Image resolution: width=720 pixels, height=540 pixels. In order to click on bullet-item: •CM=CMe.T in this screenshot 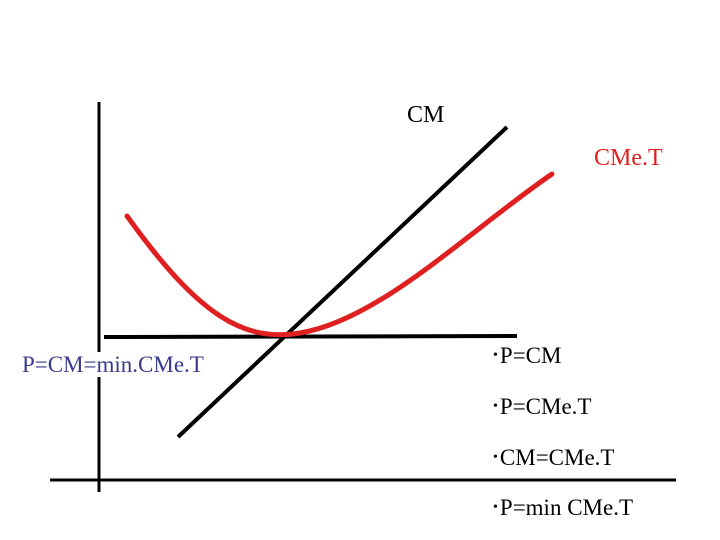, I will do `click(553, 458)`.